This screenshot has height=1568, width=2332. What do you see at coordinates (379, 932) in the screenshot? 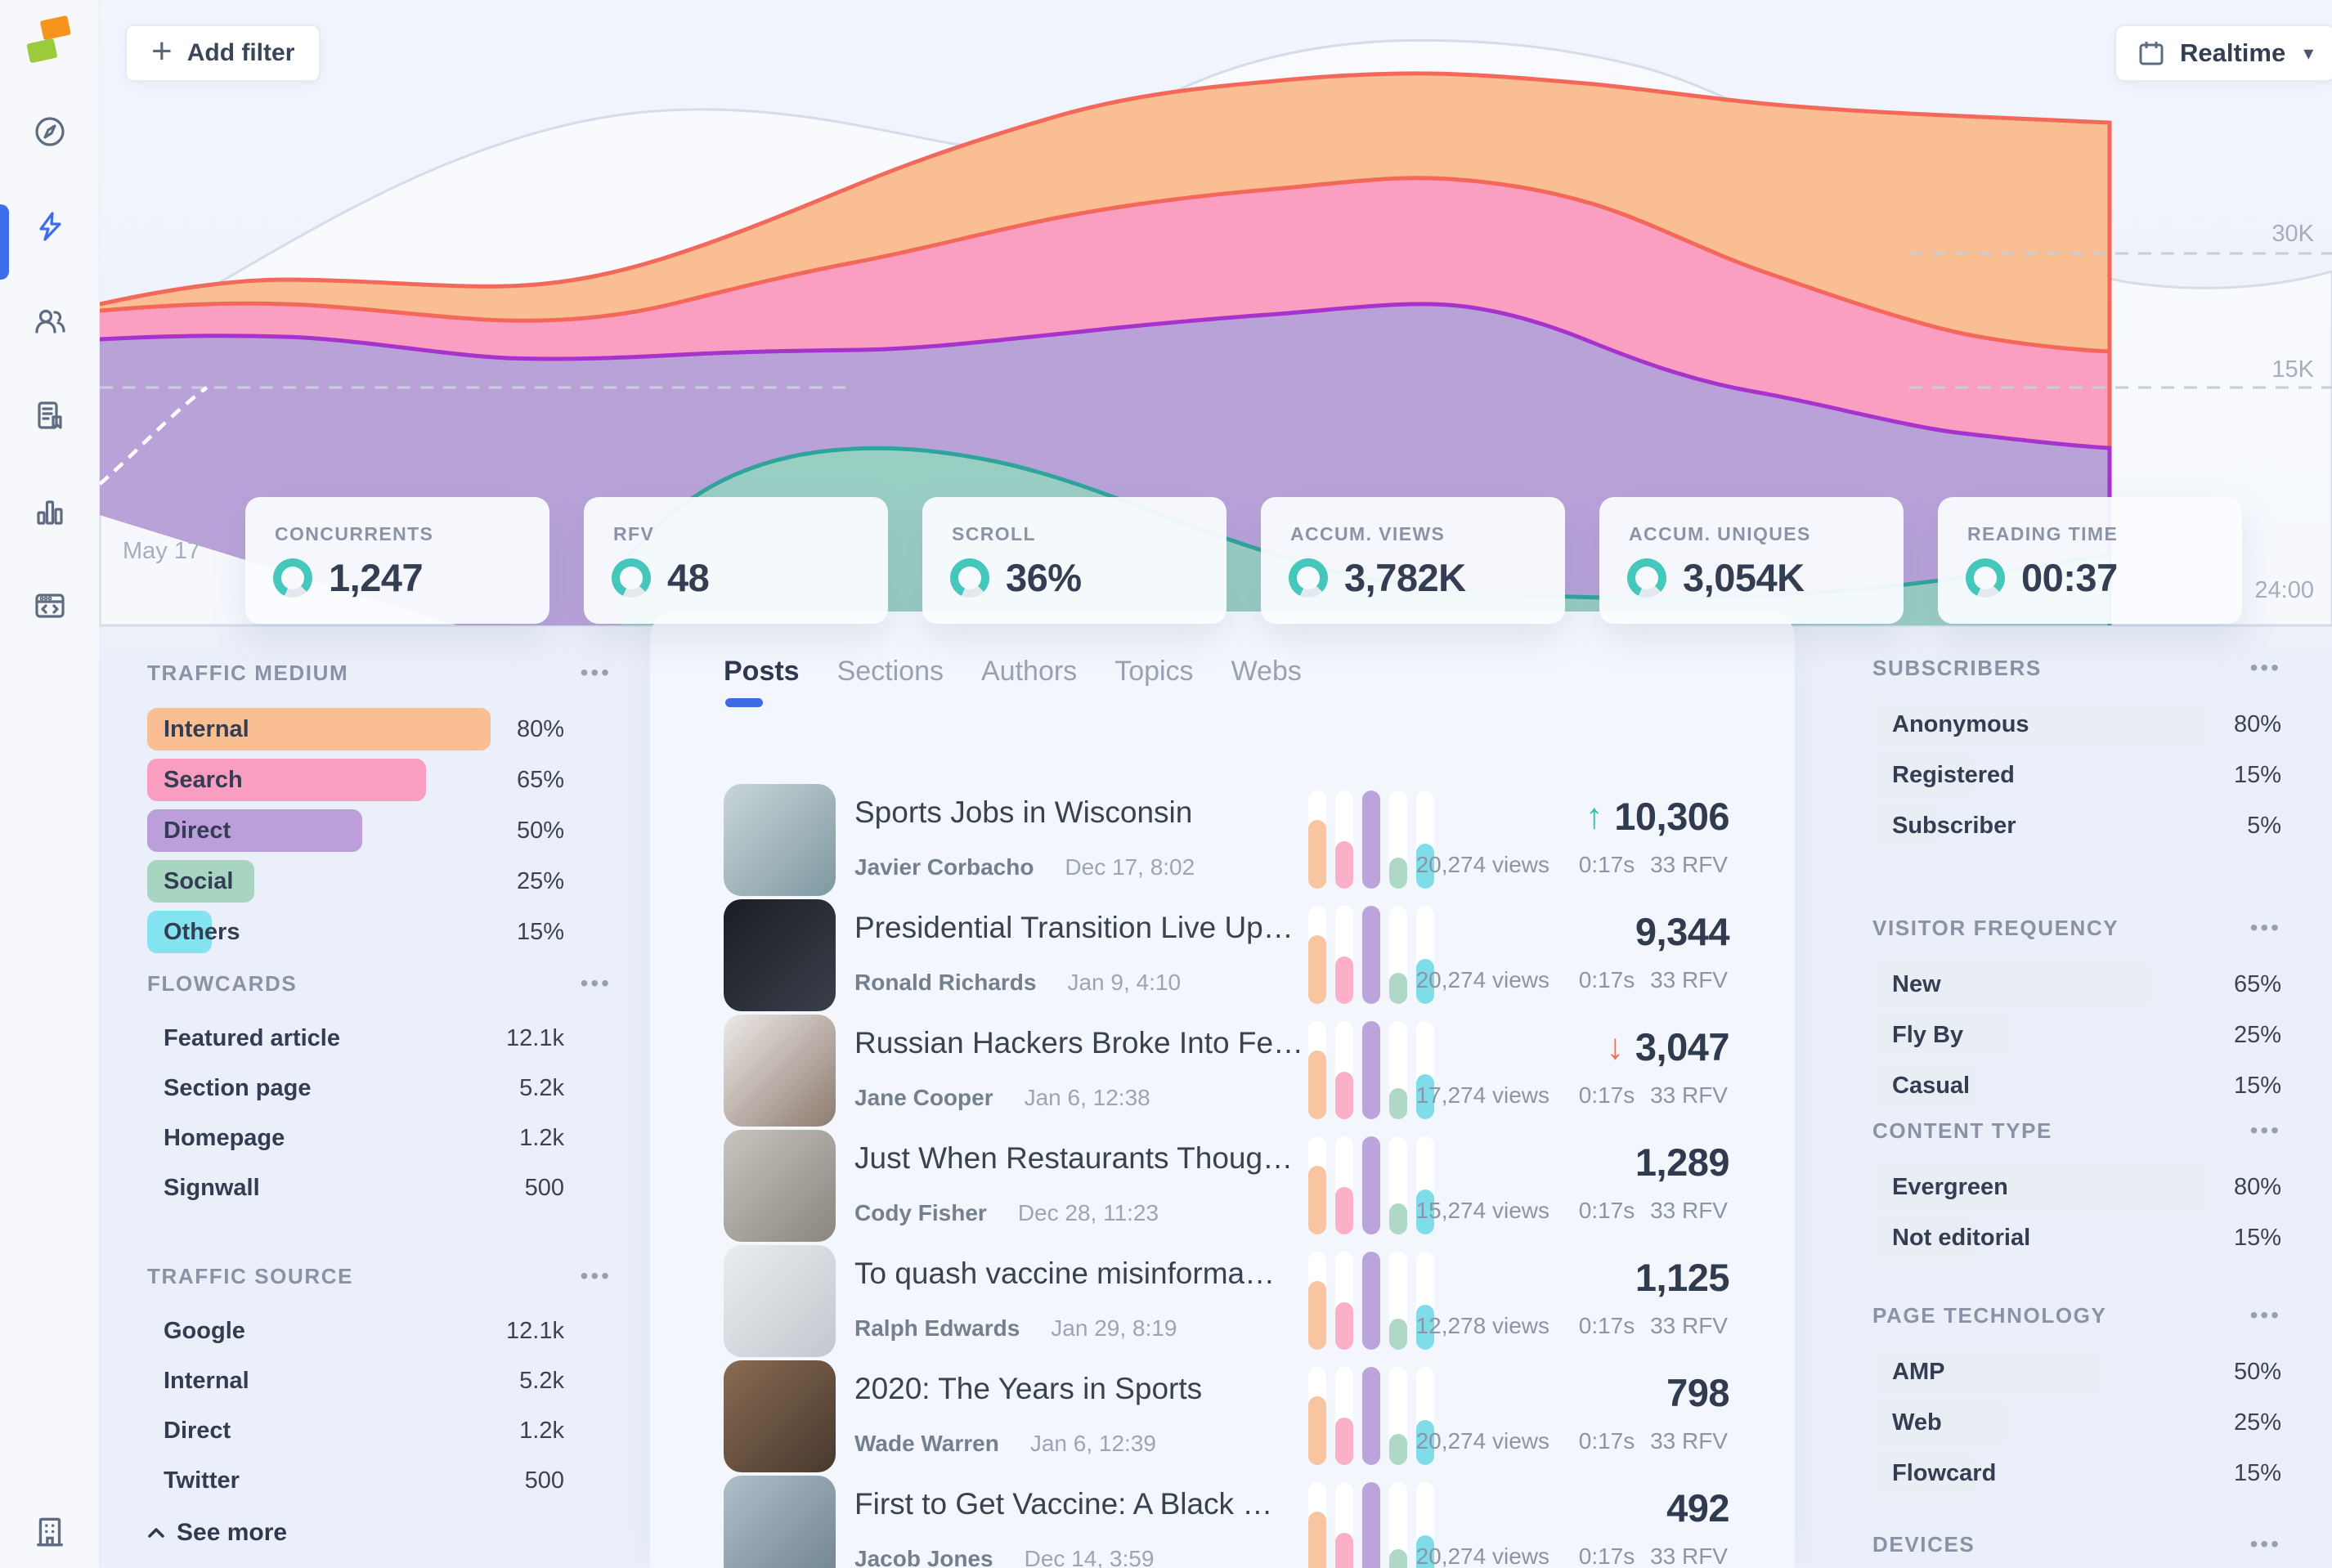
I see `traffic-medium-row-others: Others 15%` at bounding box center [379, 932].